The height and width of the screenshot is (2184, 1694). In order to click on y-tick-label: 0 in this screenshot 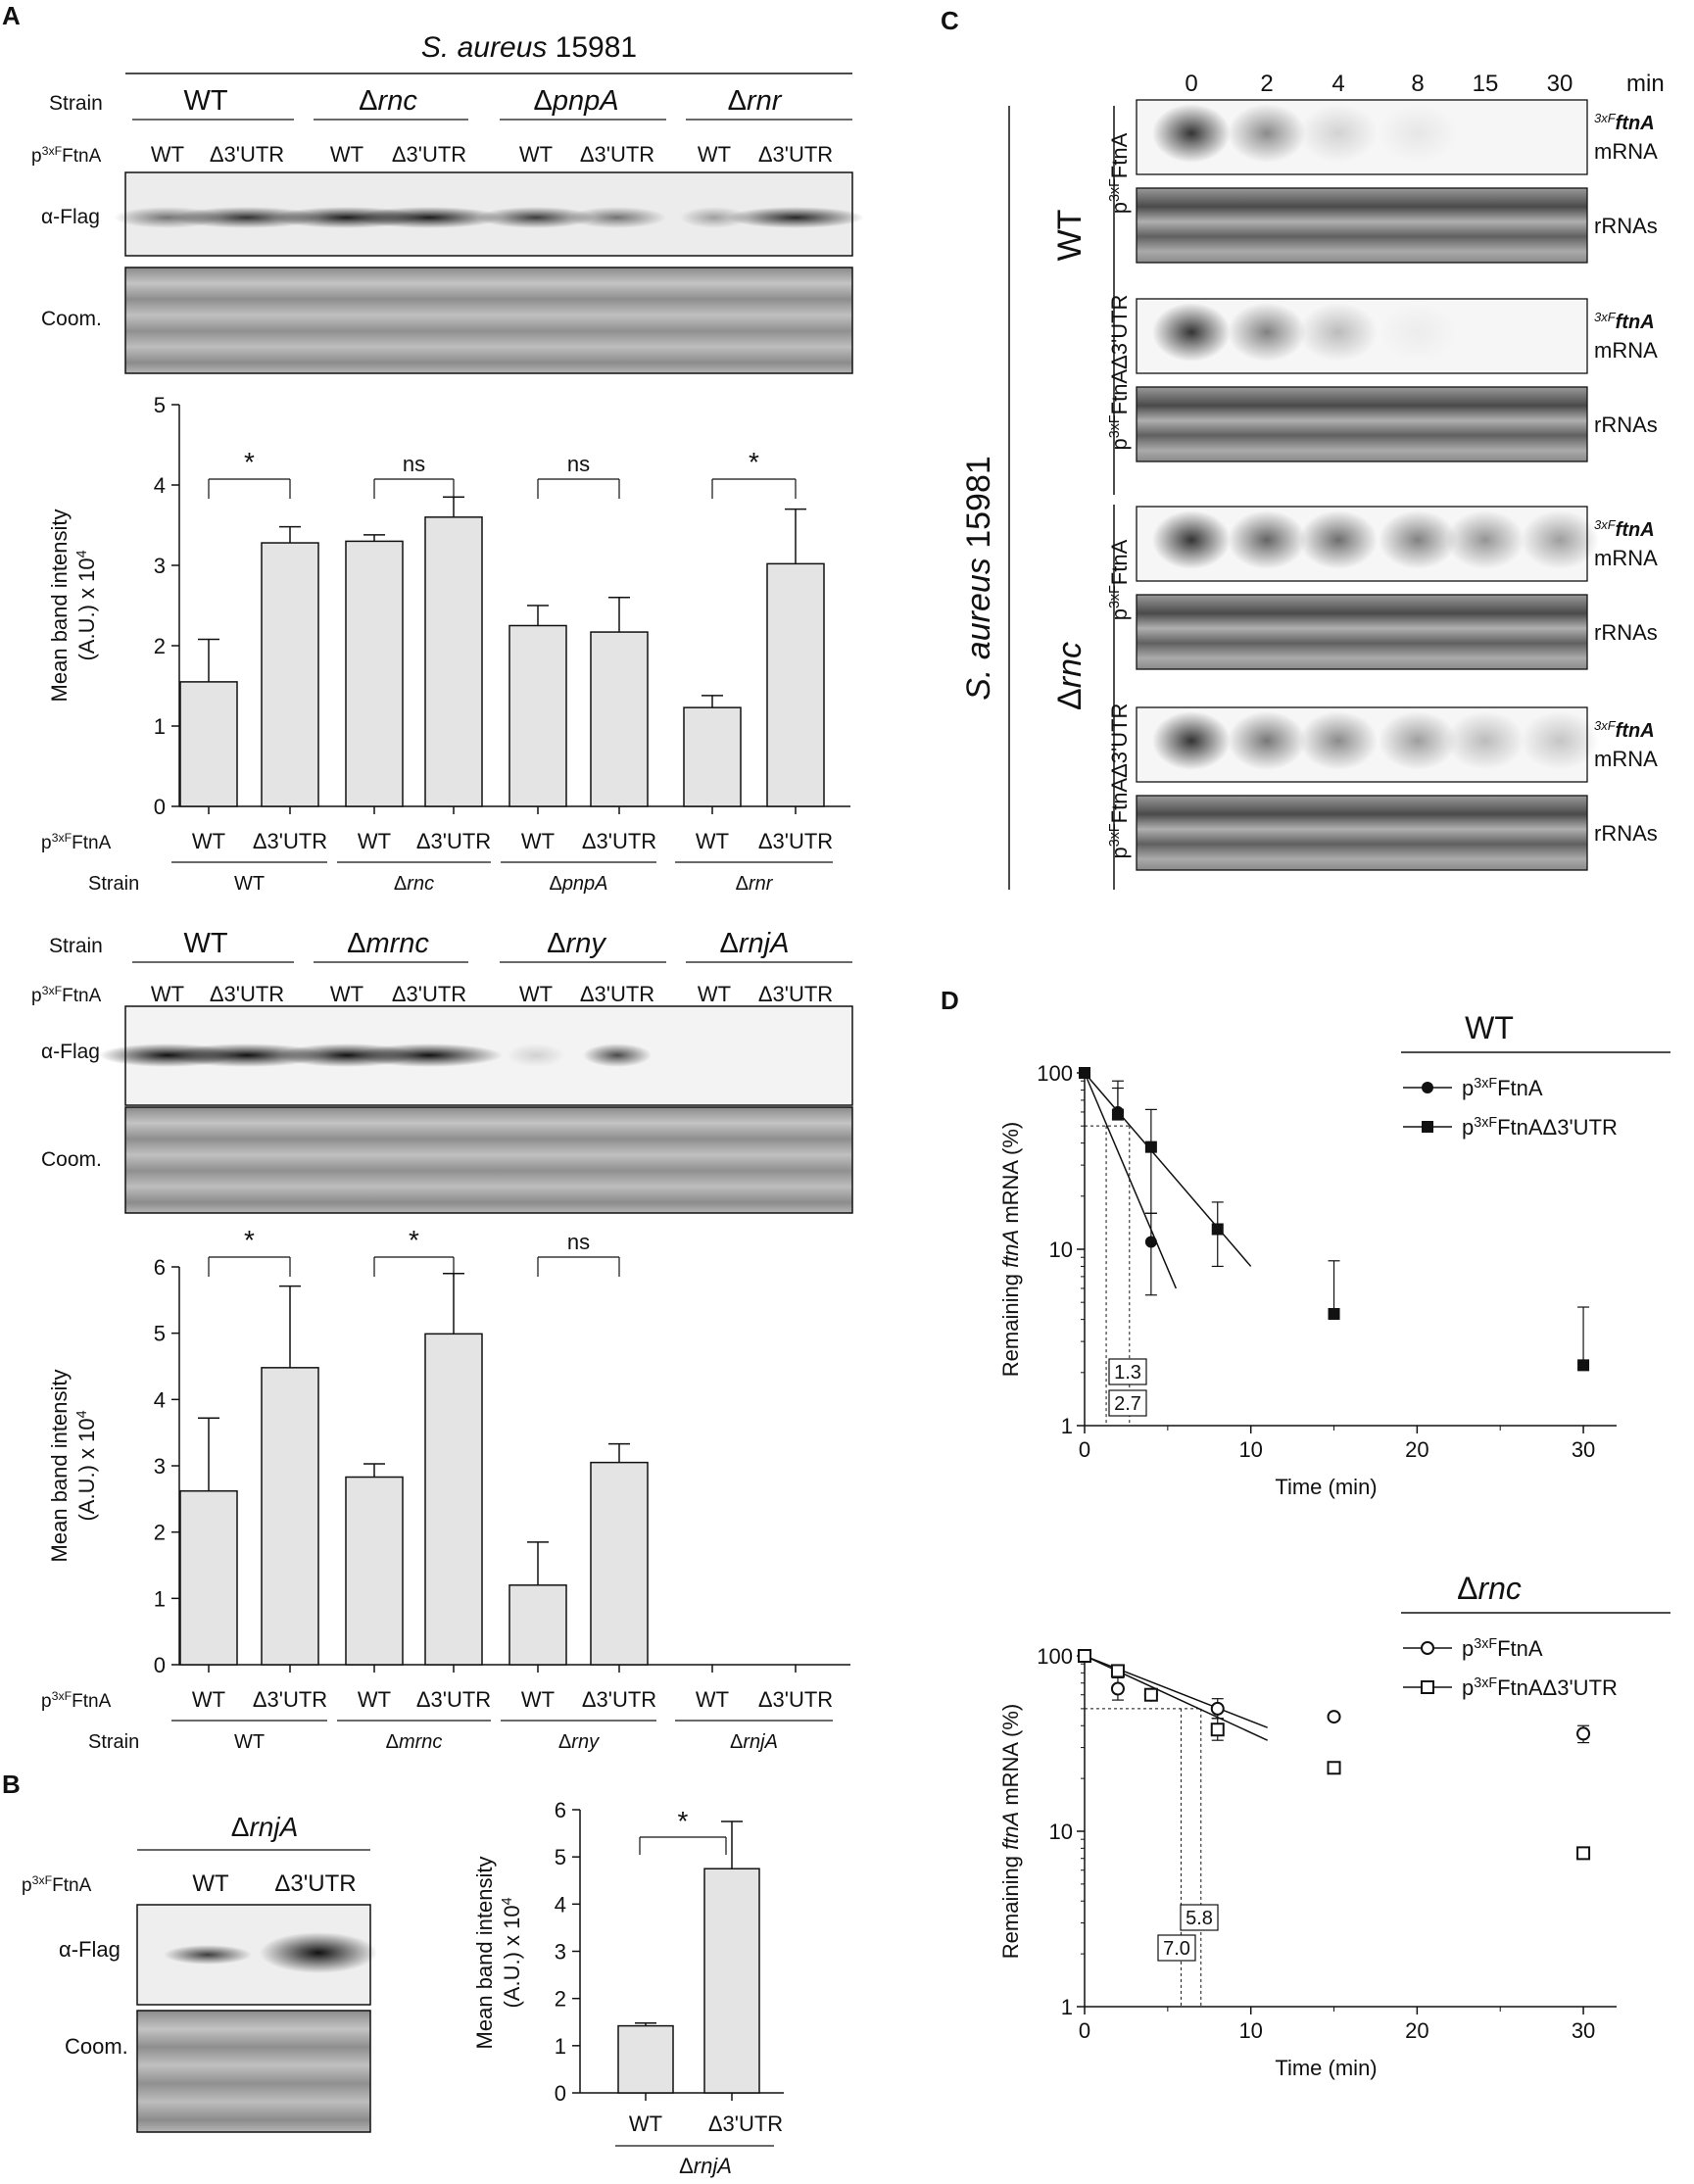, I will do `click(561, 2093)`.